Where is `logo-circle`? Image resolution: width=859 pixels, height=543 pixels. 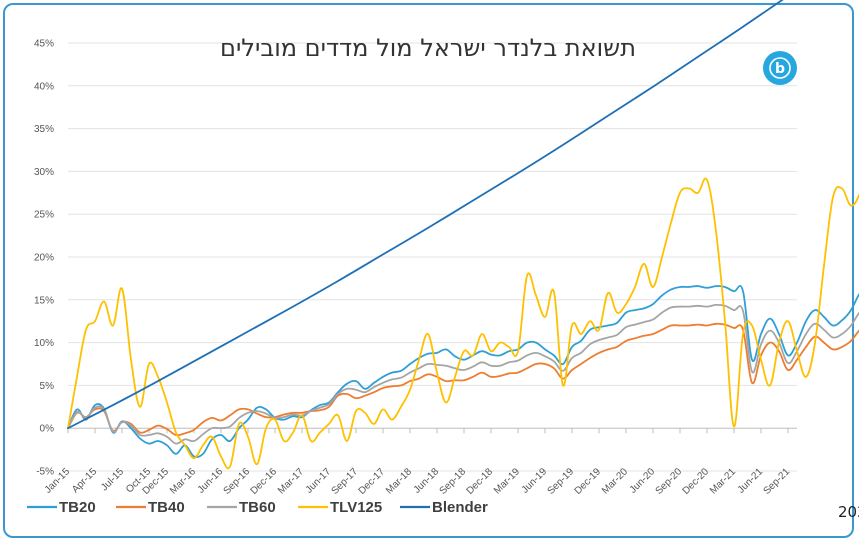 logo-circle is located at coordinates (780, 68).